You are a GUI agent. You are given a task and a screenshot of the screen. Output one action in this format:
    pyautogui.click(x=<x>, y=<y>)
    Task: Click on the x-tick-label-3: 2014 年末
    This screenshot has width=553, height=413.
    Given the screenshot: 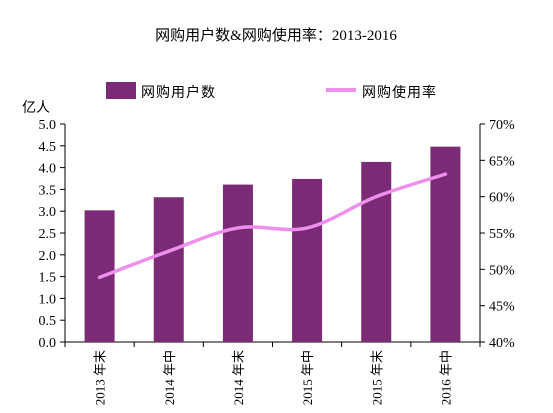 What is the action you would take?
    pyautogui.click(x=239, y=377)
    